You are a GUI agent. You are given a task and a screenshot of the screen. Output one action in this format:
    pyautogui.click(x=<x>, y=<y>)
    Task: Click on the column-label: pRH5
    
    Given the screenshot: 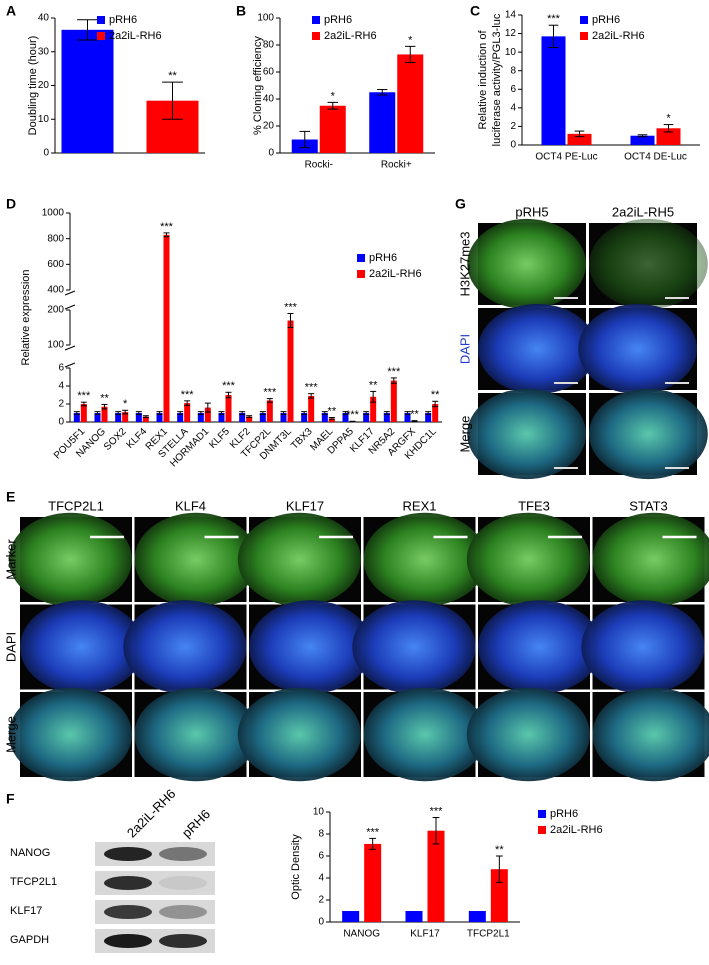 What is the action you would take?
    pyautogui.click(x=531, y=211)
    